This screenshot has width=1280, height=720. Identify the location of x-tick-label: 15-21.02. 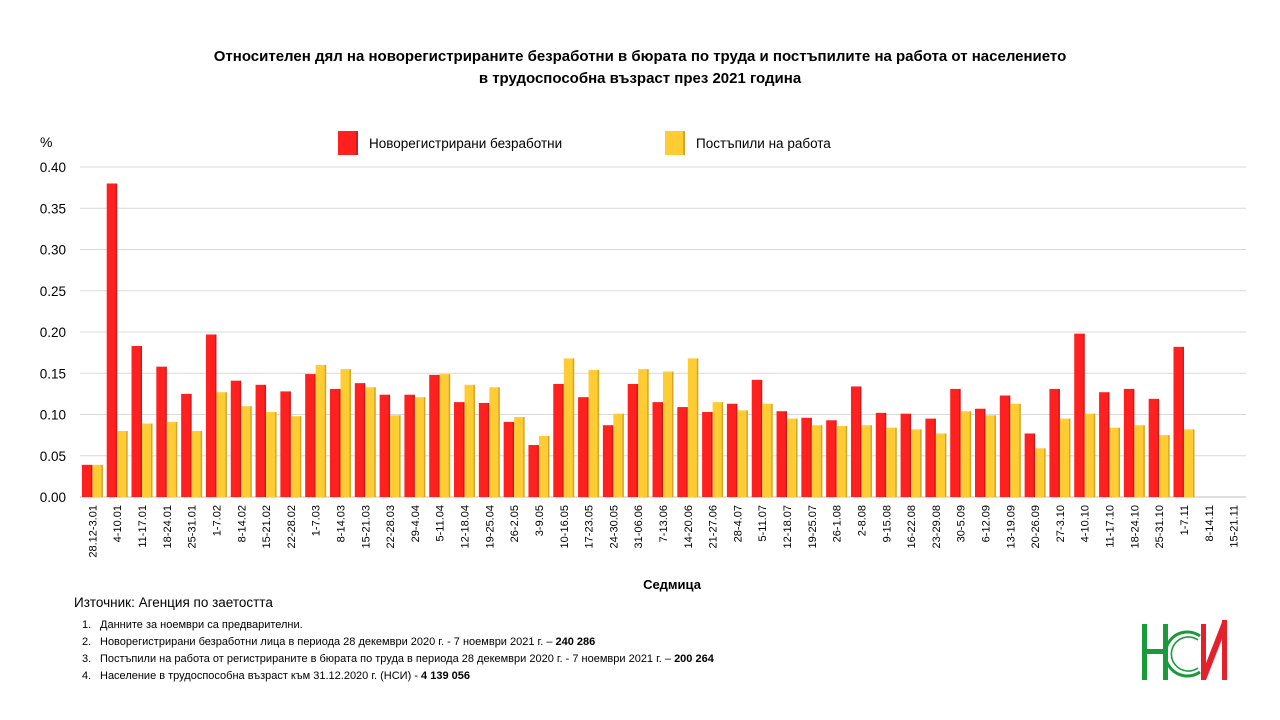
(267, 526).